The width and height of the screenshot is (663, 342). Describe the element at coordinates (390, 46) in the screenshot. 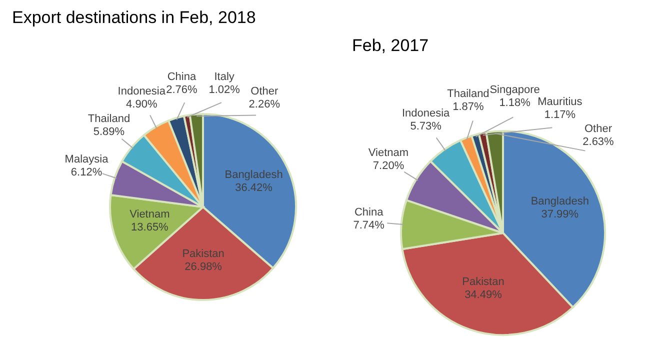

I see `chart-title: Feb, 2017` at that location.